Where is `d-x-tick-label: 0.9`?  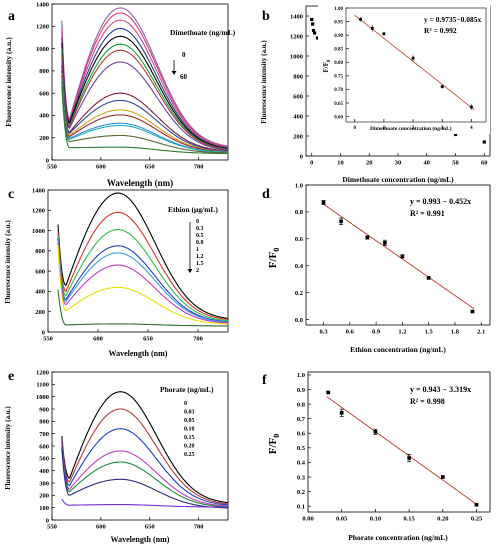 d-x-tick-label: 0.9 is located at coordinates (376, 332).